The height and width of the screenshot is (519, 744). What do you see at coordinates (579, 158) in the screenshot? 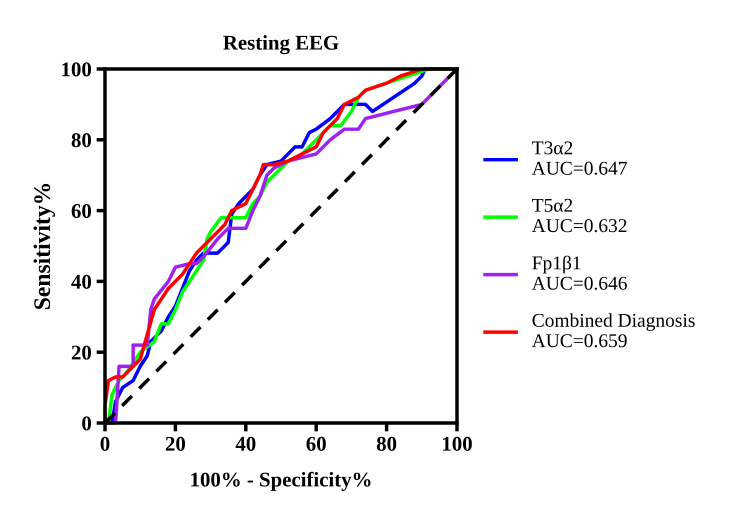
I see `legend-label: T3α2 AUC=0.647` at bounding box center [579, 158].